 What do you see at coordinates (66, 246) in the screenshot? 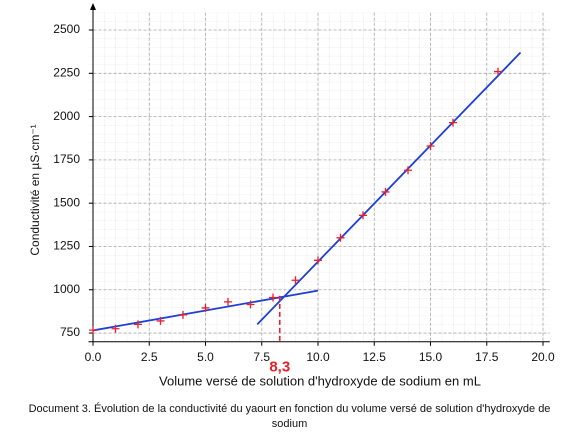
I see `y-tick-label: 1250` at bounding box center [66, 246].